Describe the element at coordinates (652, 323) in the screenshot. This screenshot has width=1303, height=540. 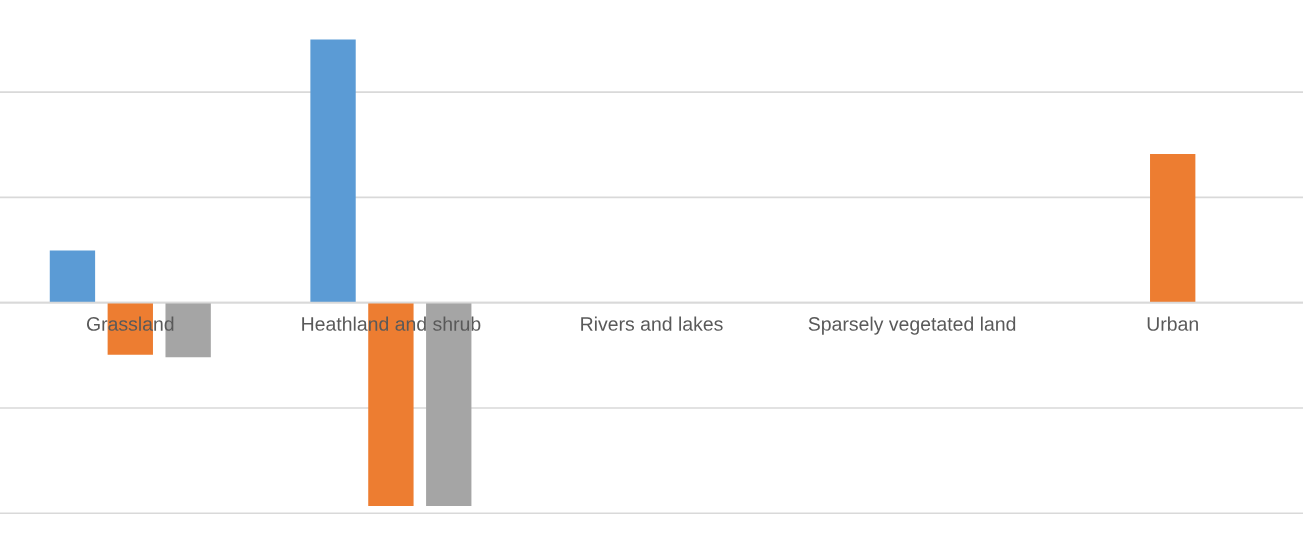
I see `x-tick-label: Rivers and lakes` at that location.